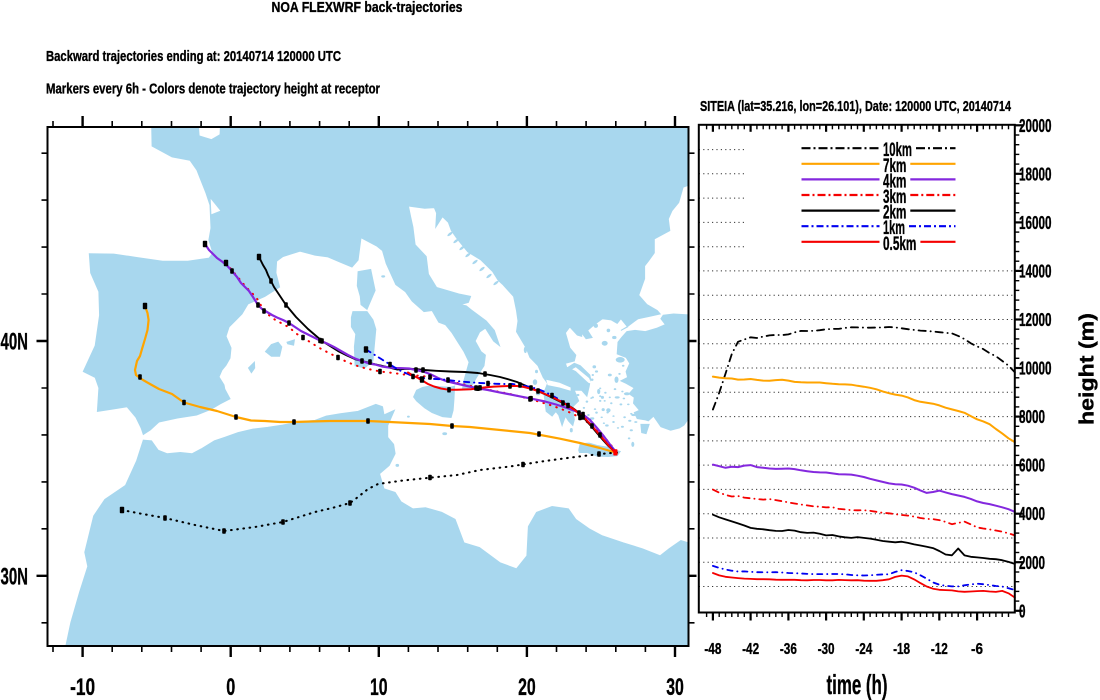 The height and width of the screenshot is (700, 1100). I want to click on svg-text: 2km, so click(894, 213).